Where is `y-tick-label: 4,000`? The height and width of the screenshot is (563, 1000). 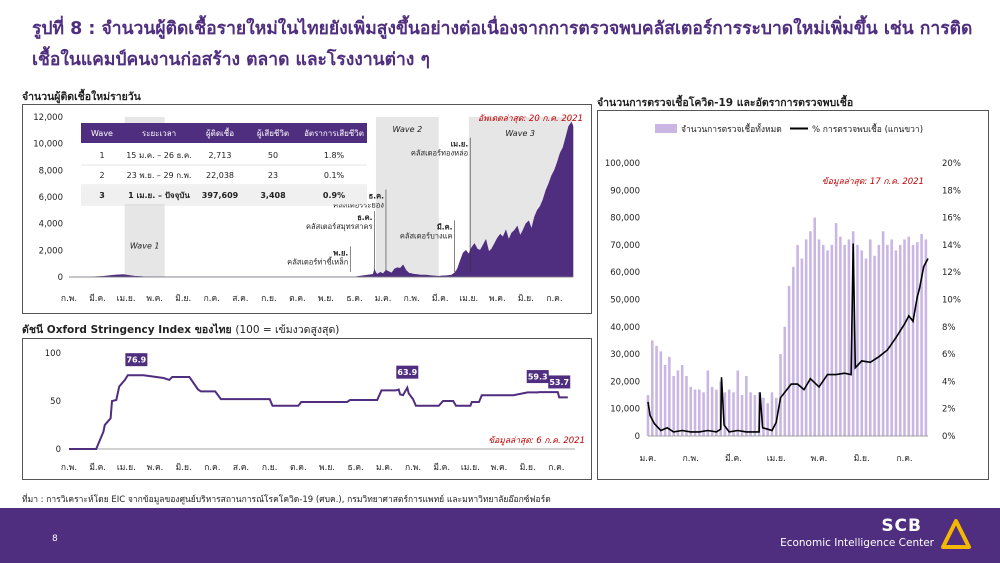
y-tick-label: 4,000 is located at coordinates (51, 225).